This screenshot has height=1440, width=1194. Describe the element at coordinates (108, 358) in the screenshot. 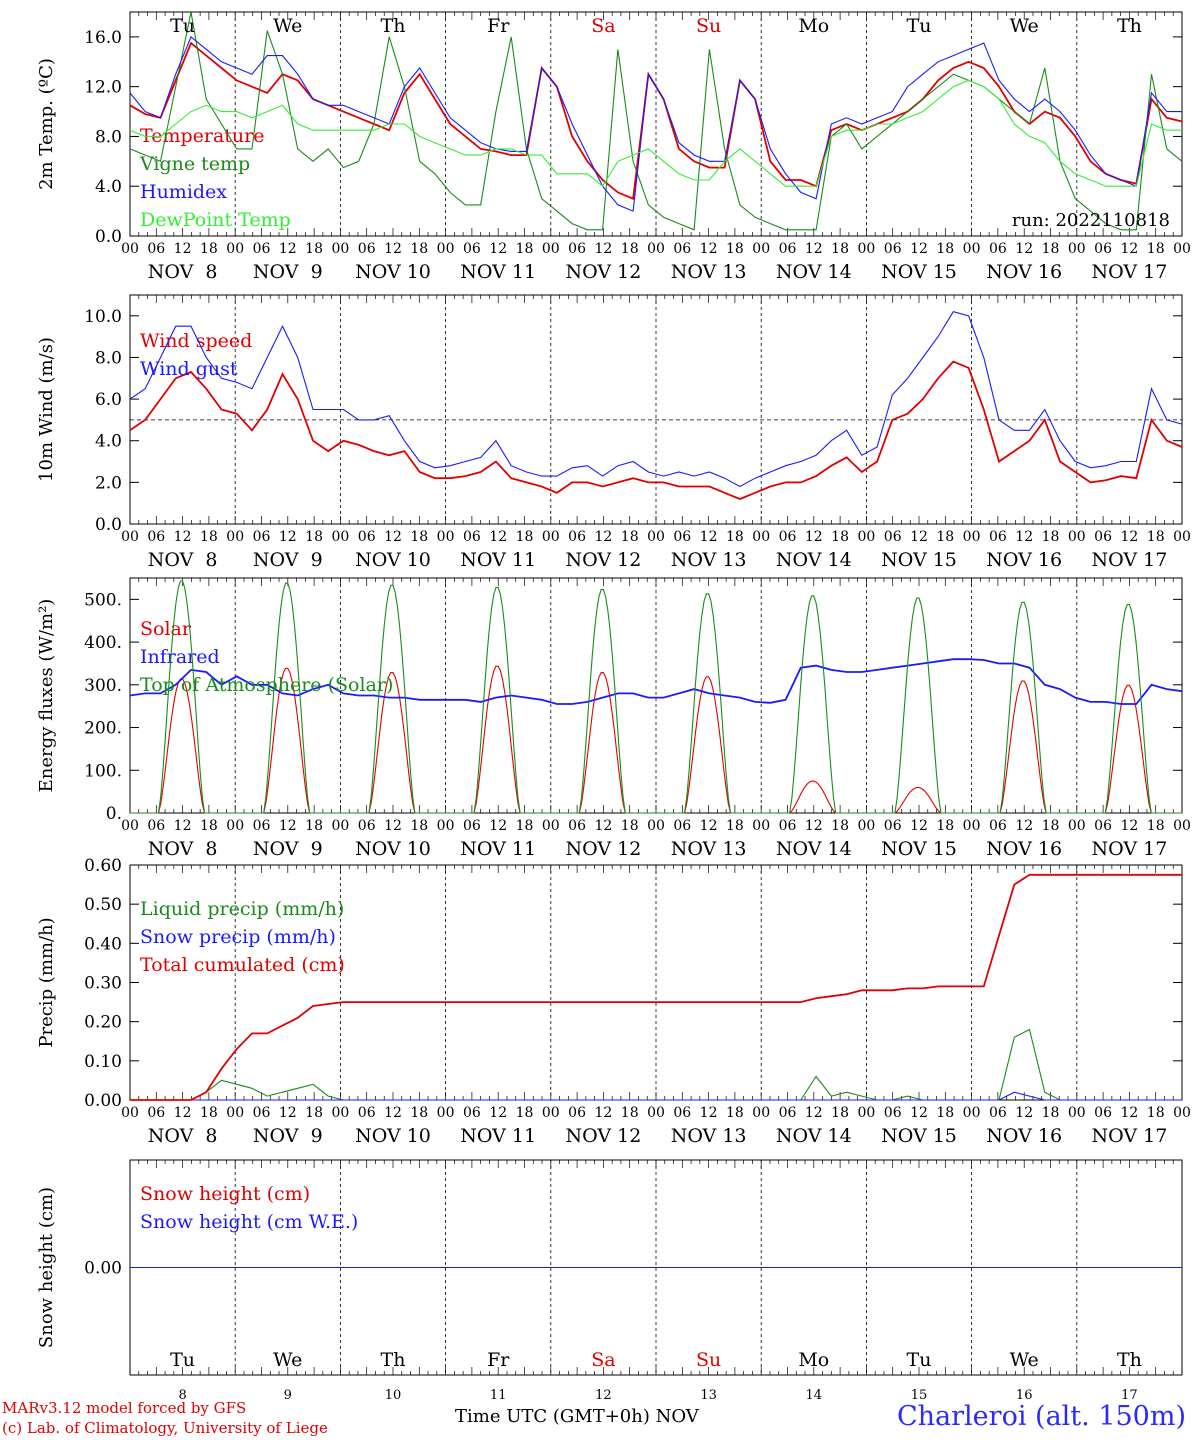

I see `y-tick-label: 8.0` at that location.